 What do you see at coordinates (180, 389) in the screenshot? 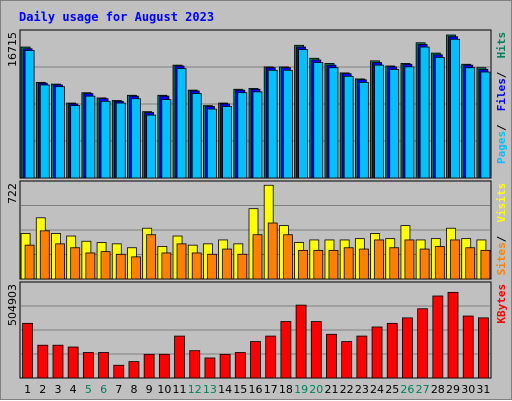
I see `x-tick-label-11: 11` at bounding box center [180, 389].